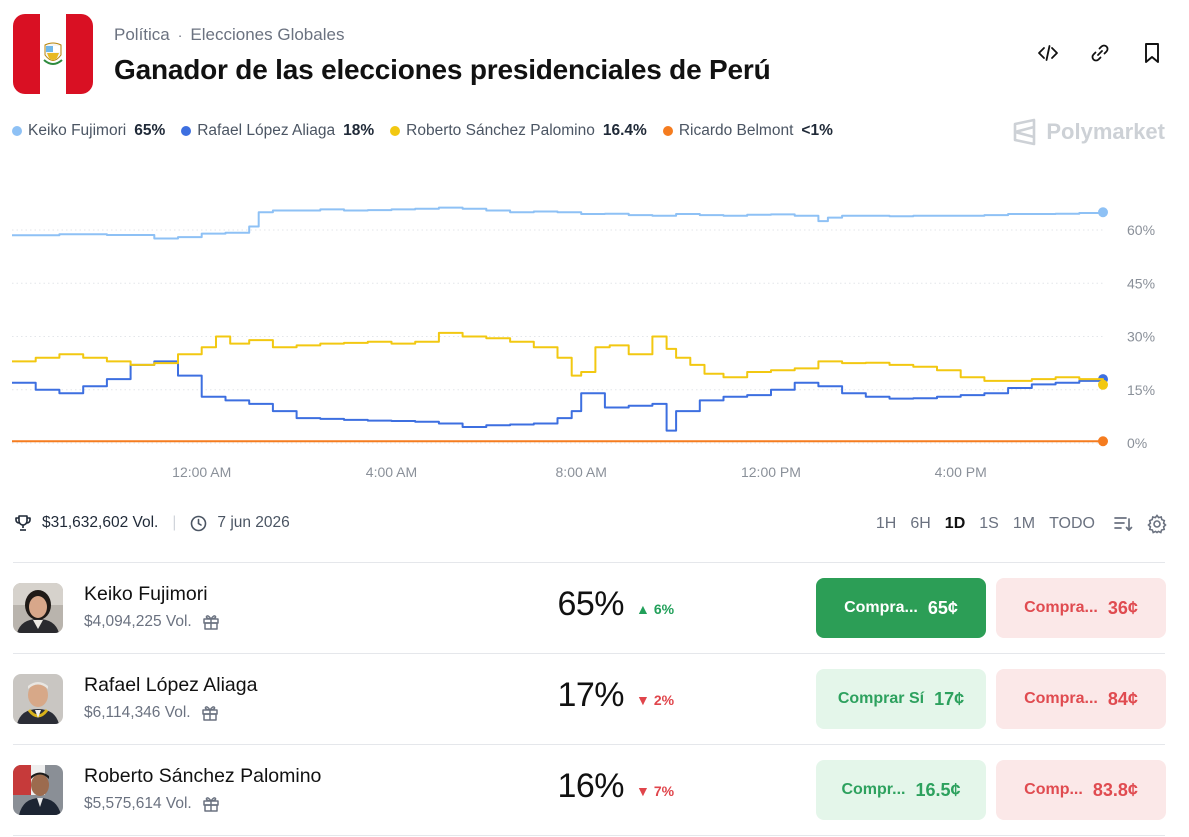 The image size is (1189, 837). I want to click on outcome-name: Keiko Fujimori, so click(146, 594).